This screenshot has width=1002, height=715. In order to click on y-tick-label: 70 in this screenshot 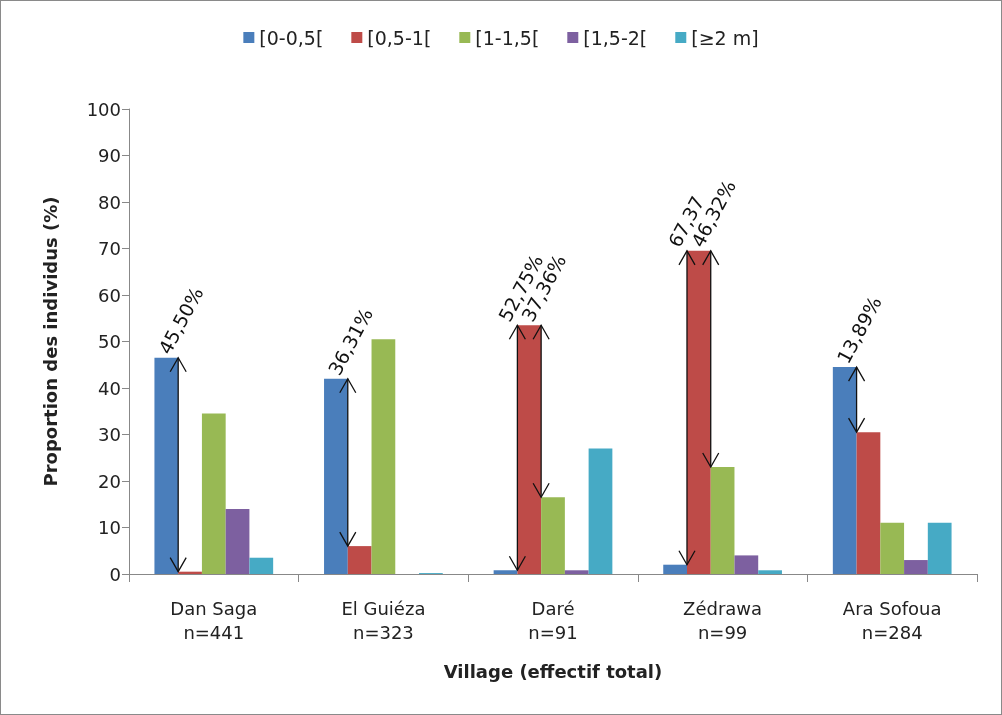, I will do `click(109, 248)`.